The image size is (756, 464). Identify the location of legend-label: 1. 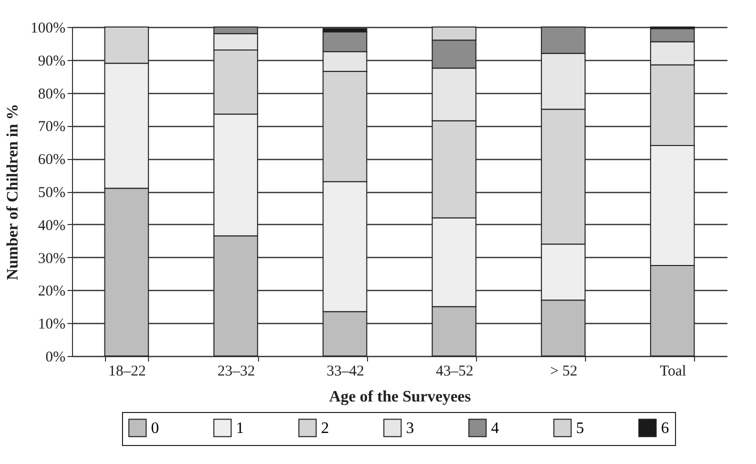
(240, 428).